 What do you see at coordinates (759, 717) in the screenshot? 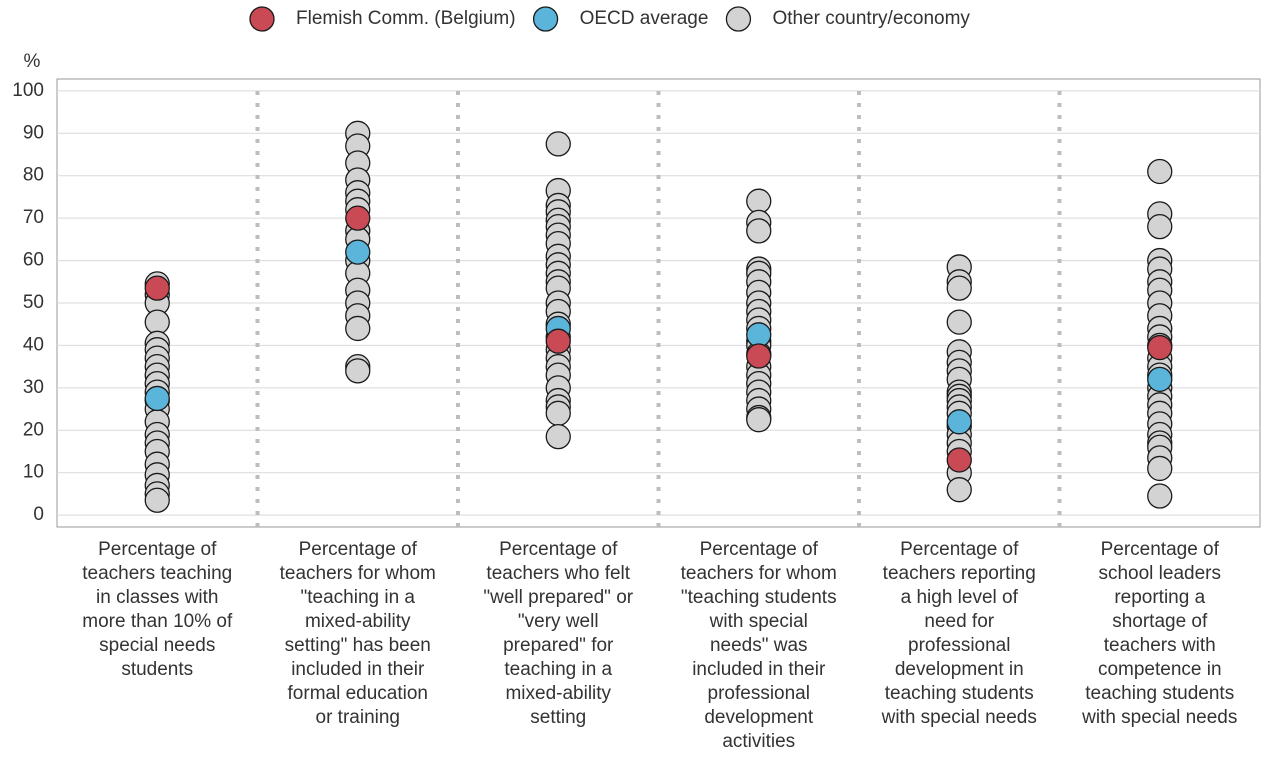
I see `x-tick-label: development` at bounding box center [759, 717].